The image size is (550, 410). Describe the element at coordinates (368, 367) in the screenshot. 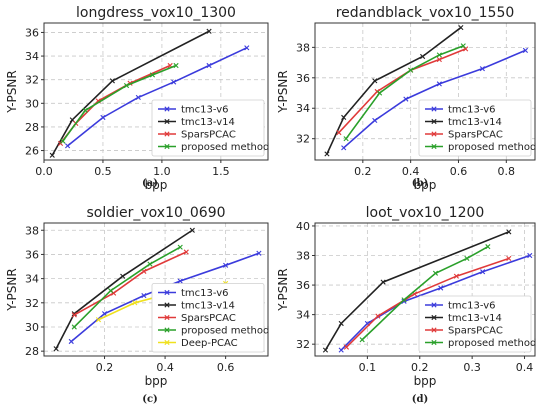

I see `x-tick-label: 0.1` at that location.